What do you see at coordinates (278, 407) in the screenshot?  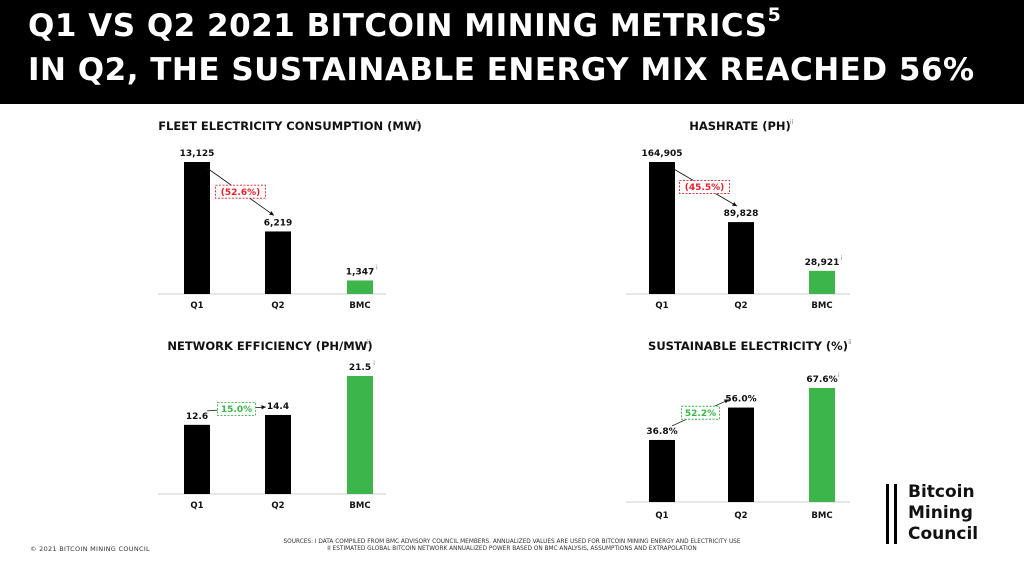 I see `data-label-q2: 14.4` at bounding box center [278, 407].